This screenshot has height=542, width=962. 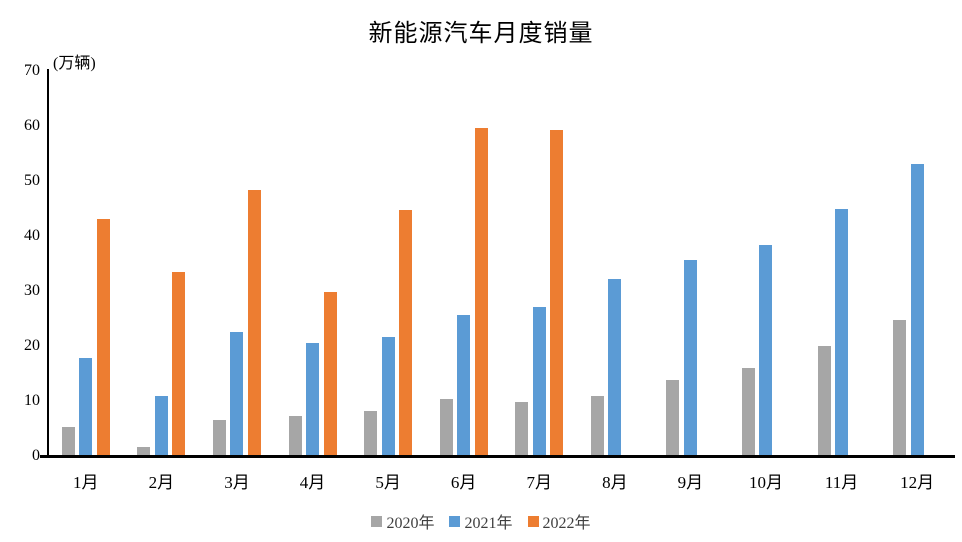 What do you see at coordinates (237, 482) in the screenshot?
I see `x-axis-label-3月: 3月` at bounding box center [237, 482].